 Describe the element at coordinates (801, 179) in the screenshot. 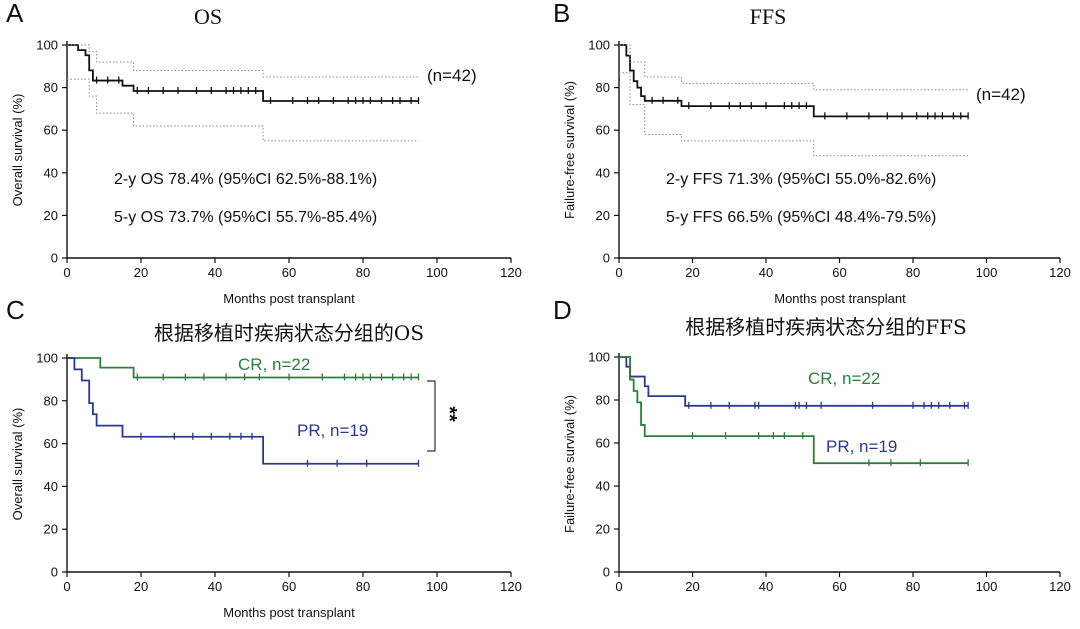

I see `panel-b-stat-2y: 2-y FFS 71.3% (95%CI 55.0%-82.6%)` at that location.